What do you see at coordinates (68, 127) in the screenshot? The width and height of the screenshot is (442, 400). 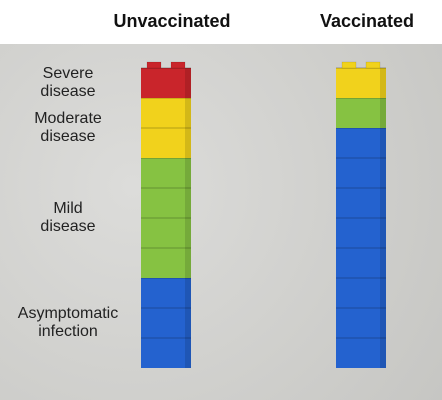 I see `series-label: Moderate disease` at bounding box center [68, 127].